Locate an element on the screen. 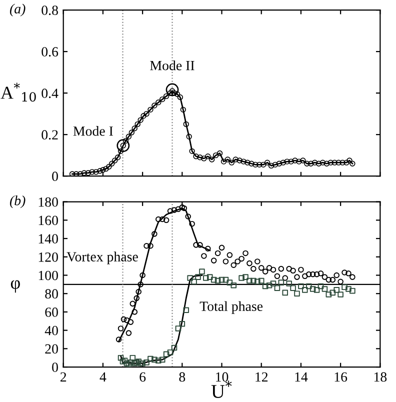 The height and width of the screenshot is (402, 396). x-tick-label: 6 is located at coordinates (143, 377).